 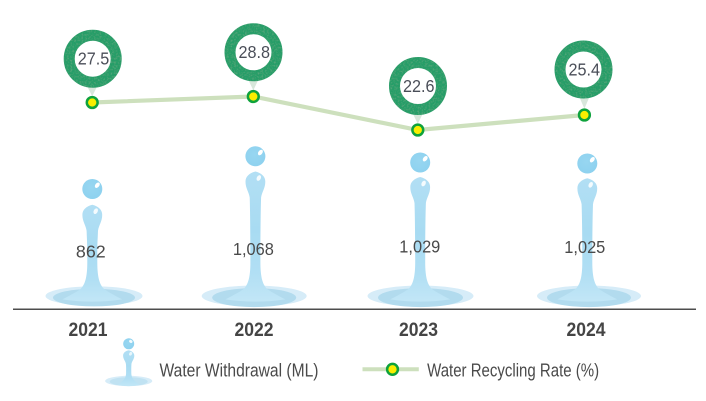 What do you see at coordinates (94, 59) in the screenshot?
I see `svg-text: 27.5` at bounding box center [94, 59].